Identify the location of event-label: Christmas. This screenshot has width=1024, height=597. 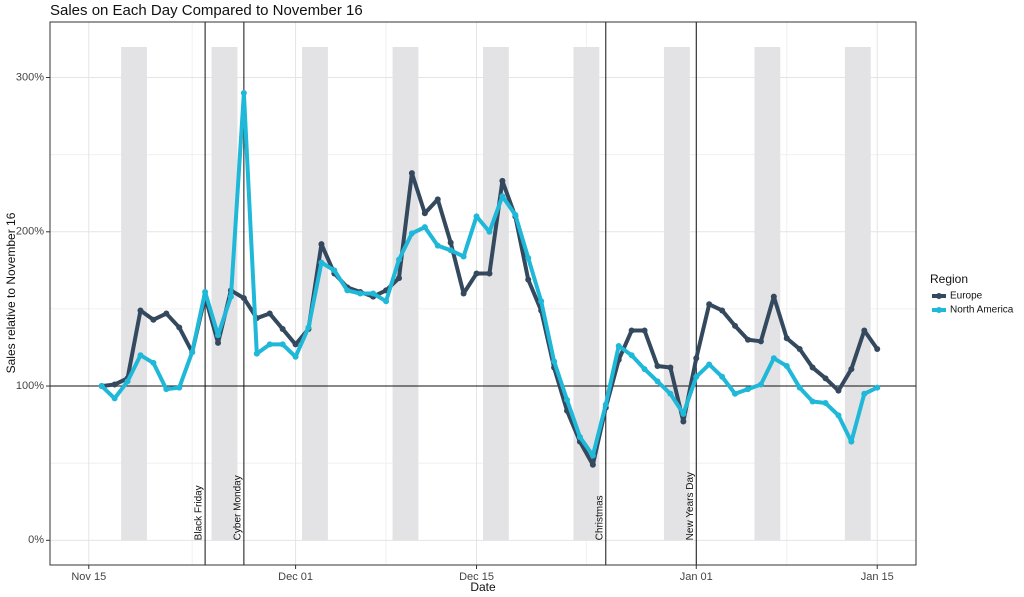
(599, 517).